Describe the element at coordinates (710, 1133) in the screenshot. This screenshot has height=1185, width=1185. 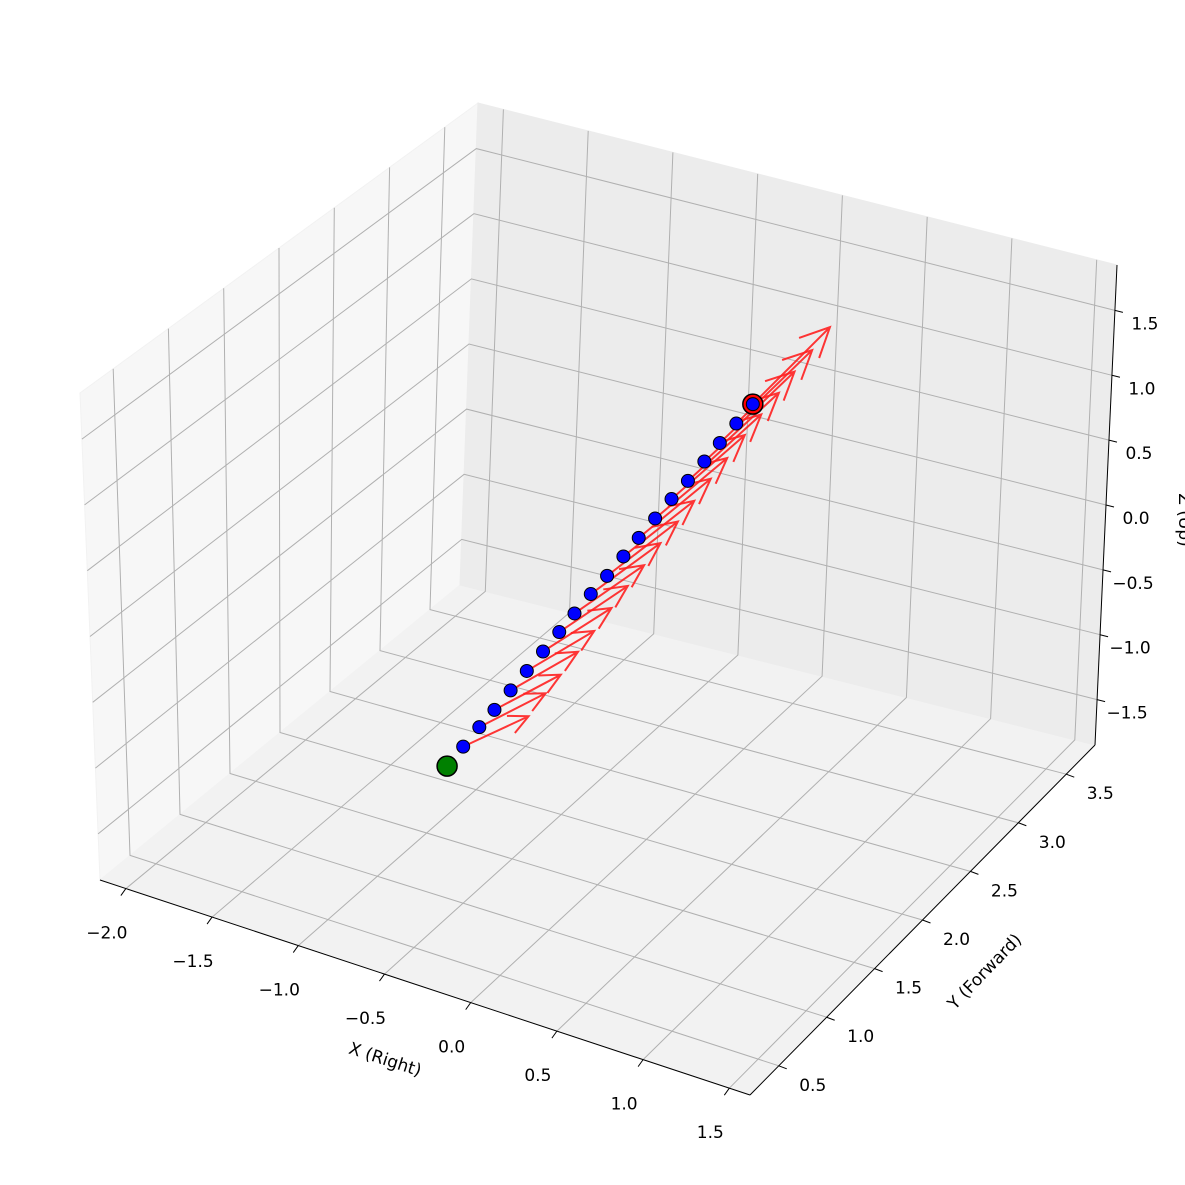
I see `x-tick-label: 1.5` at that location.